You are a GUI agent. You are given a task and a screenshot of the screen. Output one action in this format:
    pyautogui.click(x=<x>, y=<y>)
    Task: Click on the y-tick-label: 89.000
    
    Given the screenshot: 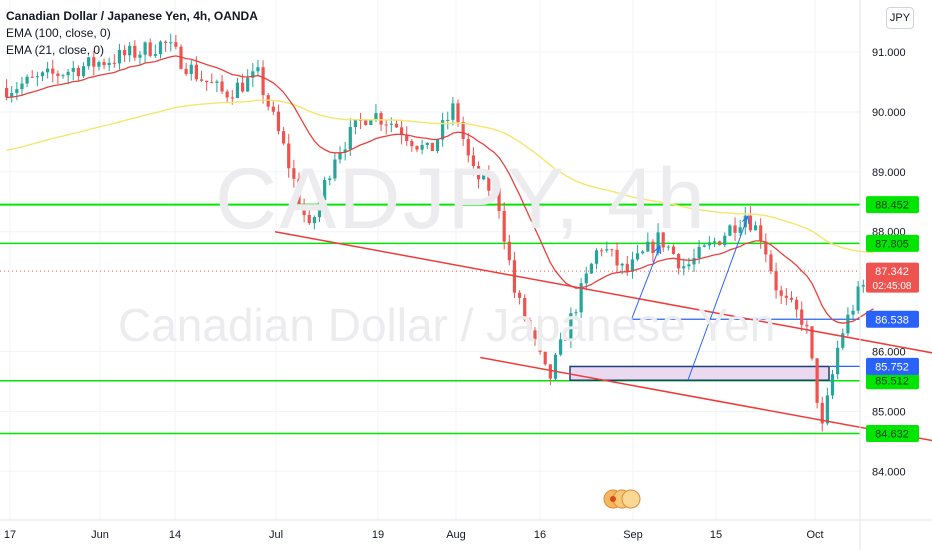 What is the action you would take?
    pyautogui.click(x=889, y=173)
    